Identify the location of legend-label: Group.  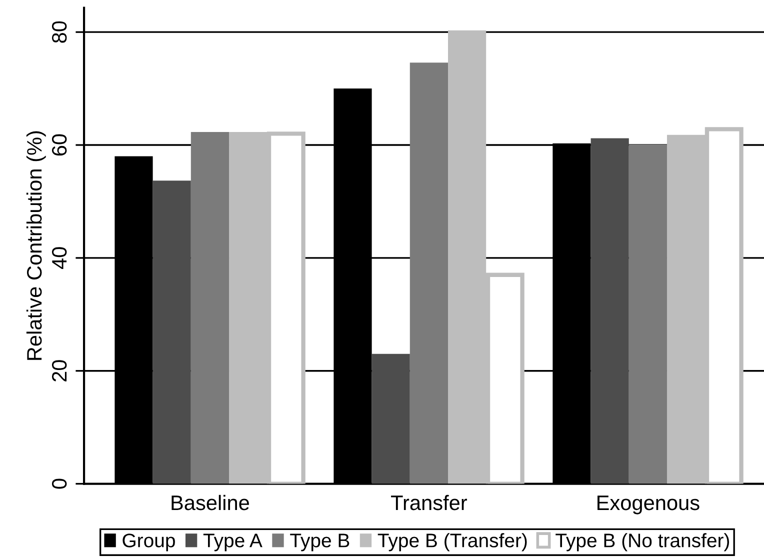
(148, 543).